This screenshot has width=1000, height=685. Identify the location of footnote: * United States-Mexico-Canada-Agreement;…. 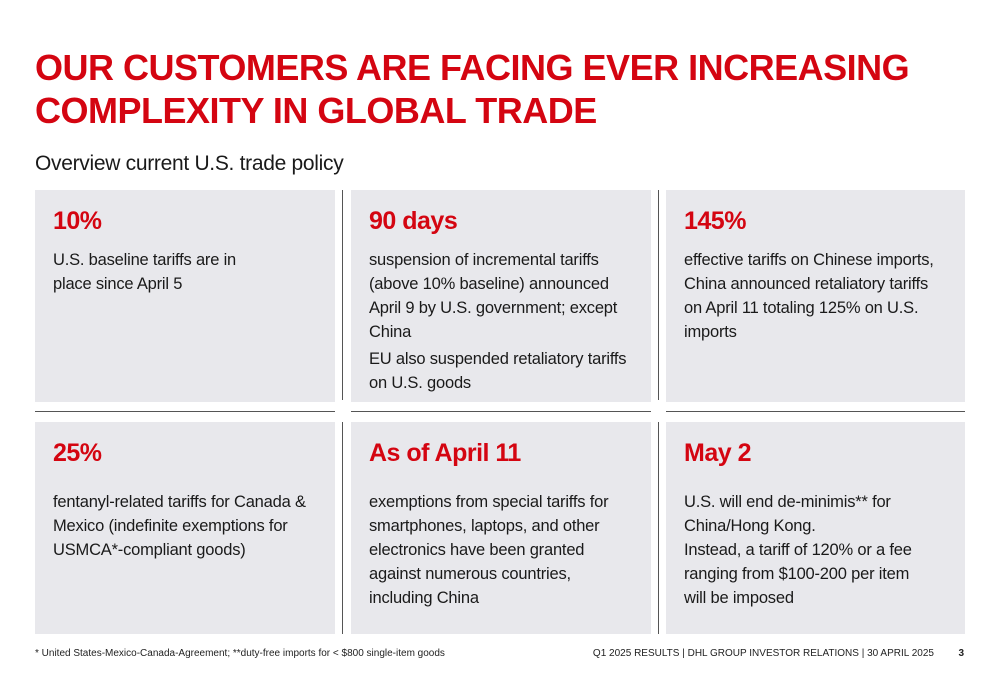
(240, 653).